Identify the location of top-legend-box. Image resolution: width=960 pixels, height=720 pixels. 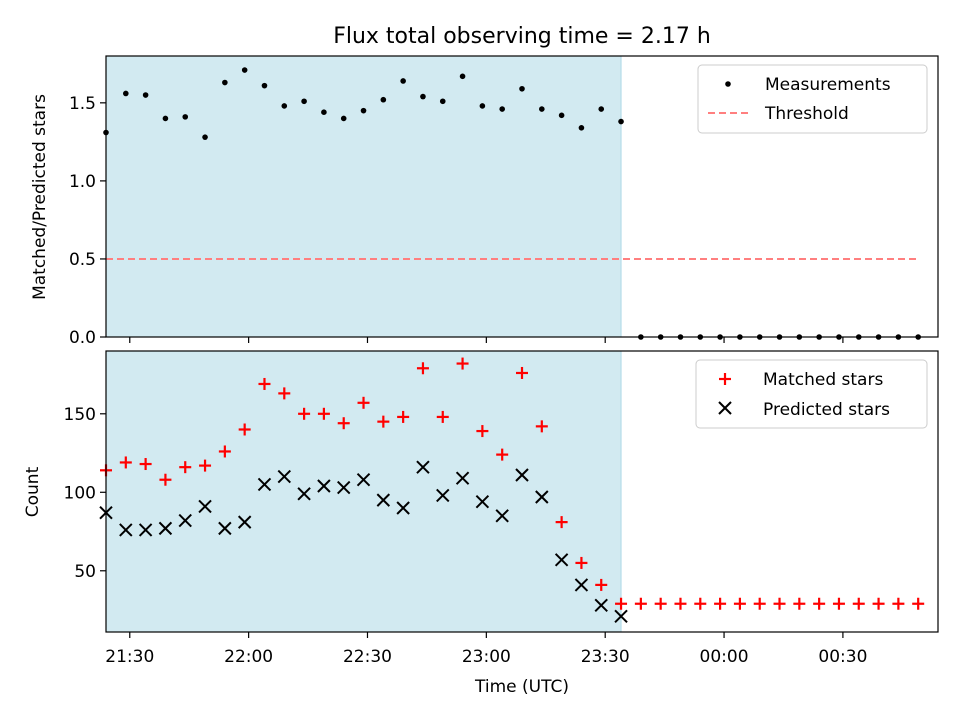
(812, 99).